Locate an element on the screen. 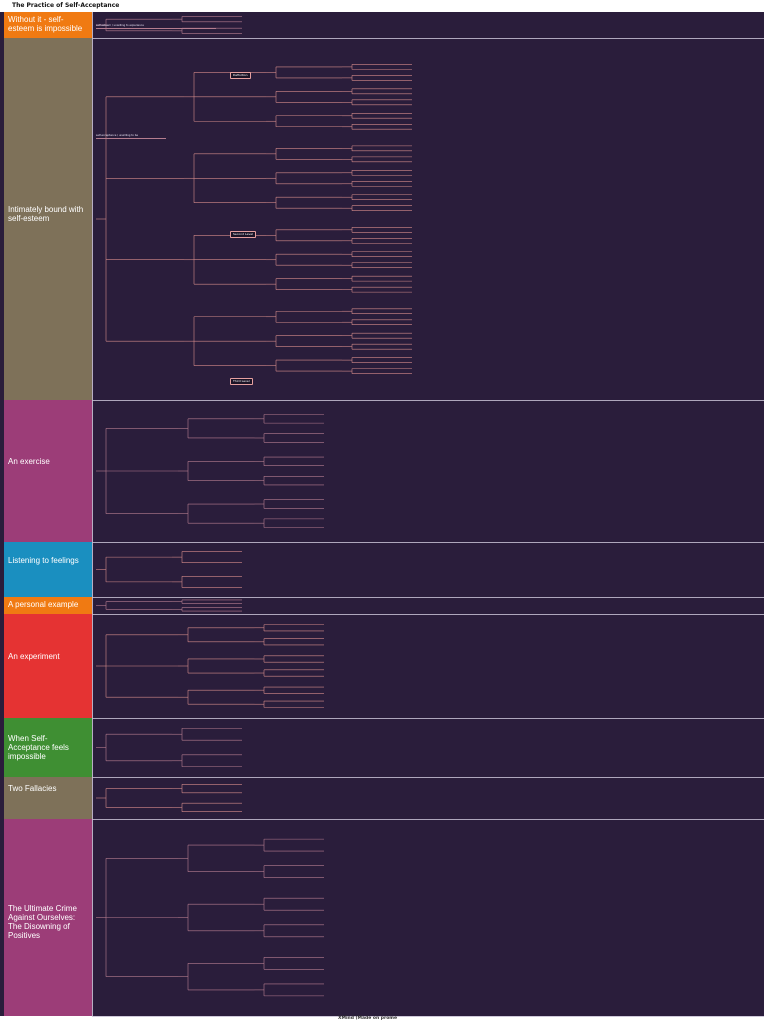 The width and height of the screenshot is (768, 1024). section-root-node: self-acceptance / unwilling to be is located at coordinates (131, 136).